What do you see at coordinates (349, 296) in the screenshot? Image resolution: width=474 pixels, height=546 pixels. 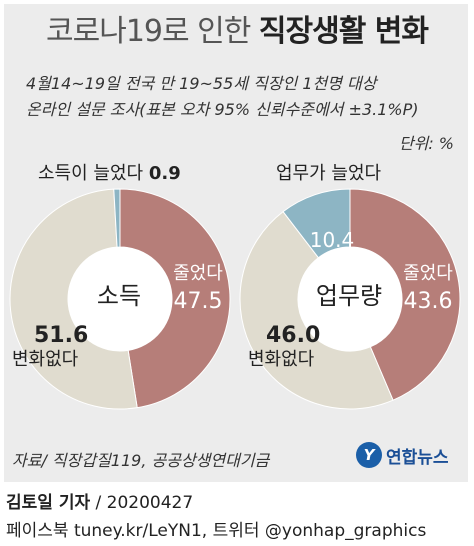 I see `work-center-label: 업무량` at bounding box center [349, 296].